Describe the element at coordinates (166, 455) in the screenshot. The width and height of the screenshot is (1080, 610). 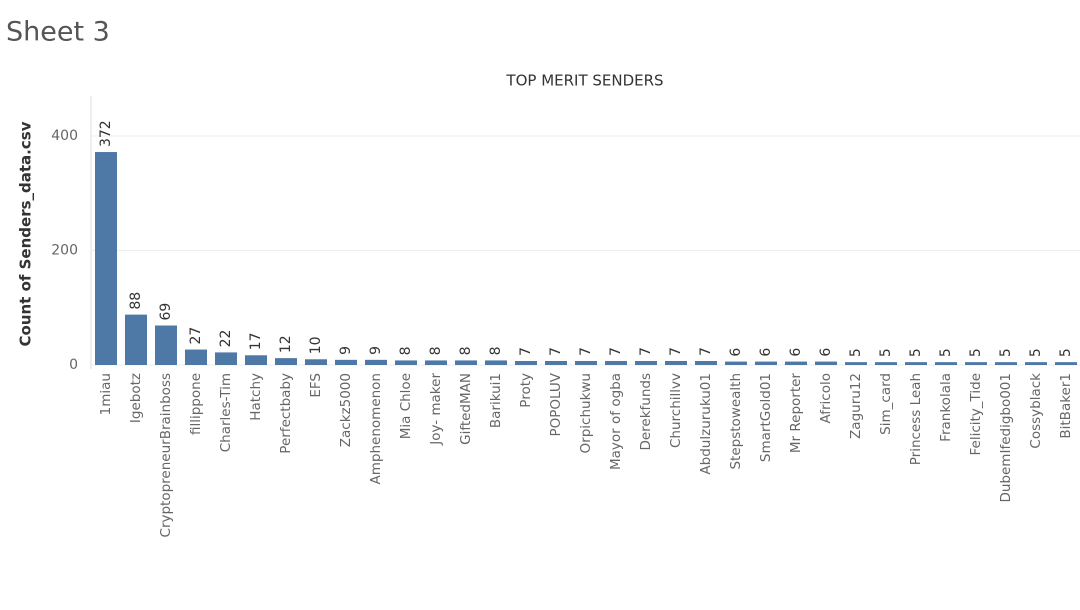
I see `x-tick-label: CryptopreneurBrainboss` at that location.